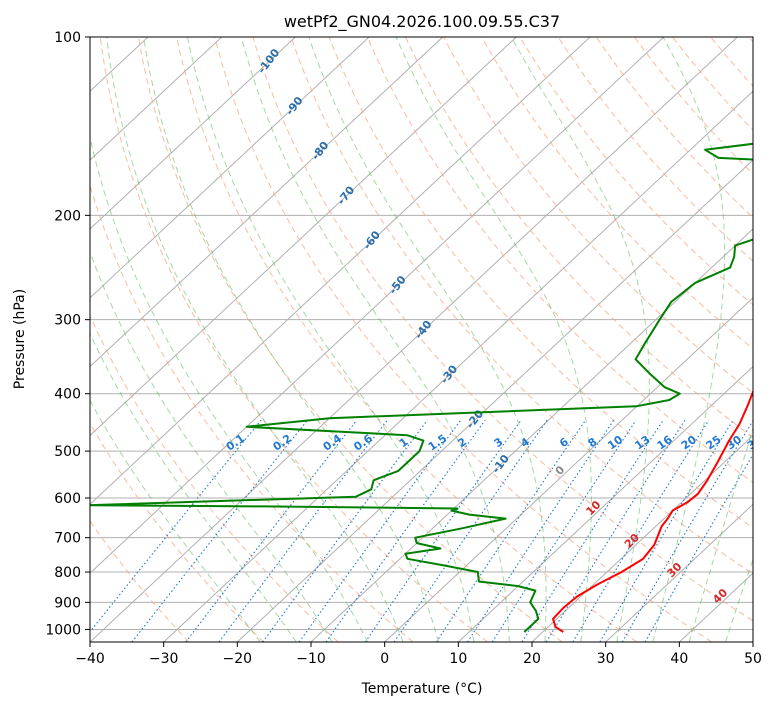  Describe the element at coordinates (311, 659) in the screenshot. I see `x-tick-label: −10` at that location.